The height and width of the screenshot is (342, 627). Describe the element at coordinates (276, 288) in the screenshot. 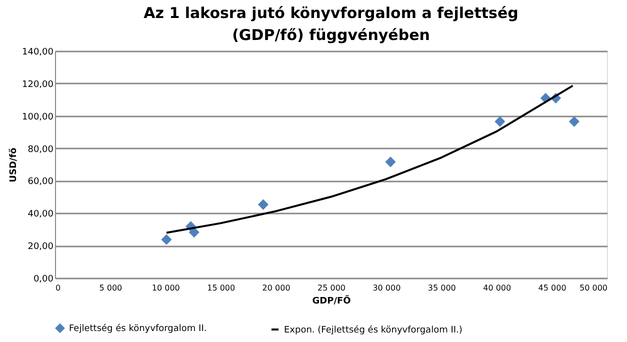

I see `x-tick-label: 20 000` at that location.